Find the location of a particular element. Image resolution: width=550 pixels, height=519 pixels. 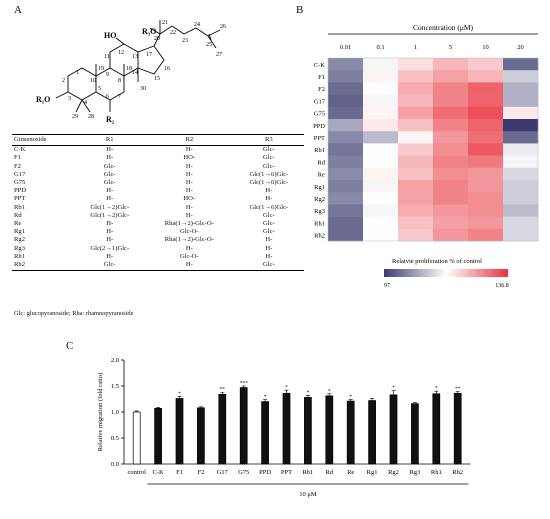

atom-number: 28 is located at coordinates (91, 117).